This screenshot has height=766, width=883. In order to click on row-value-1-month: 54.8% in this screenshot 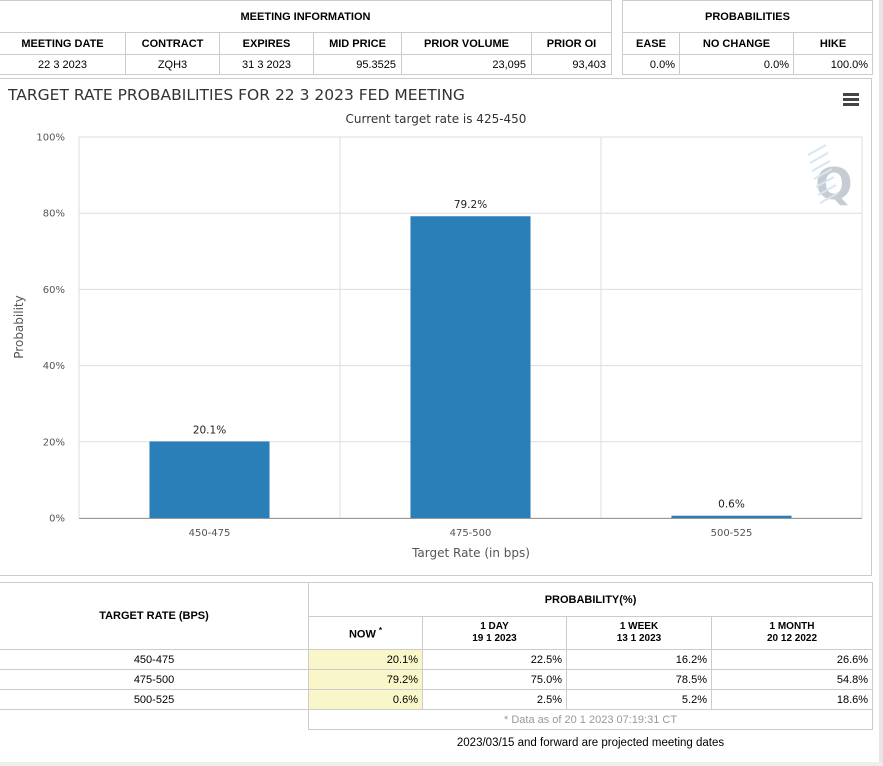, I will do `click(792, 679)`.